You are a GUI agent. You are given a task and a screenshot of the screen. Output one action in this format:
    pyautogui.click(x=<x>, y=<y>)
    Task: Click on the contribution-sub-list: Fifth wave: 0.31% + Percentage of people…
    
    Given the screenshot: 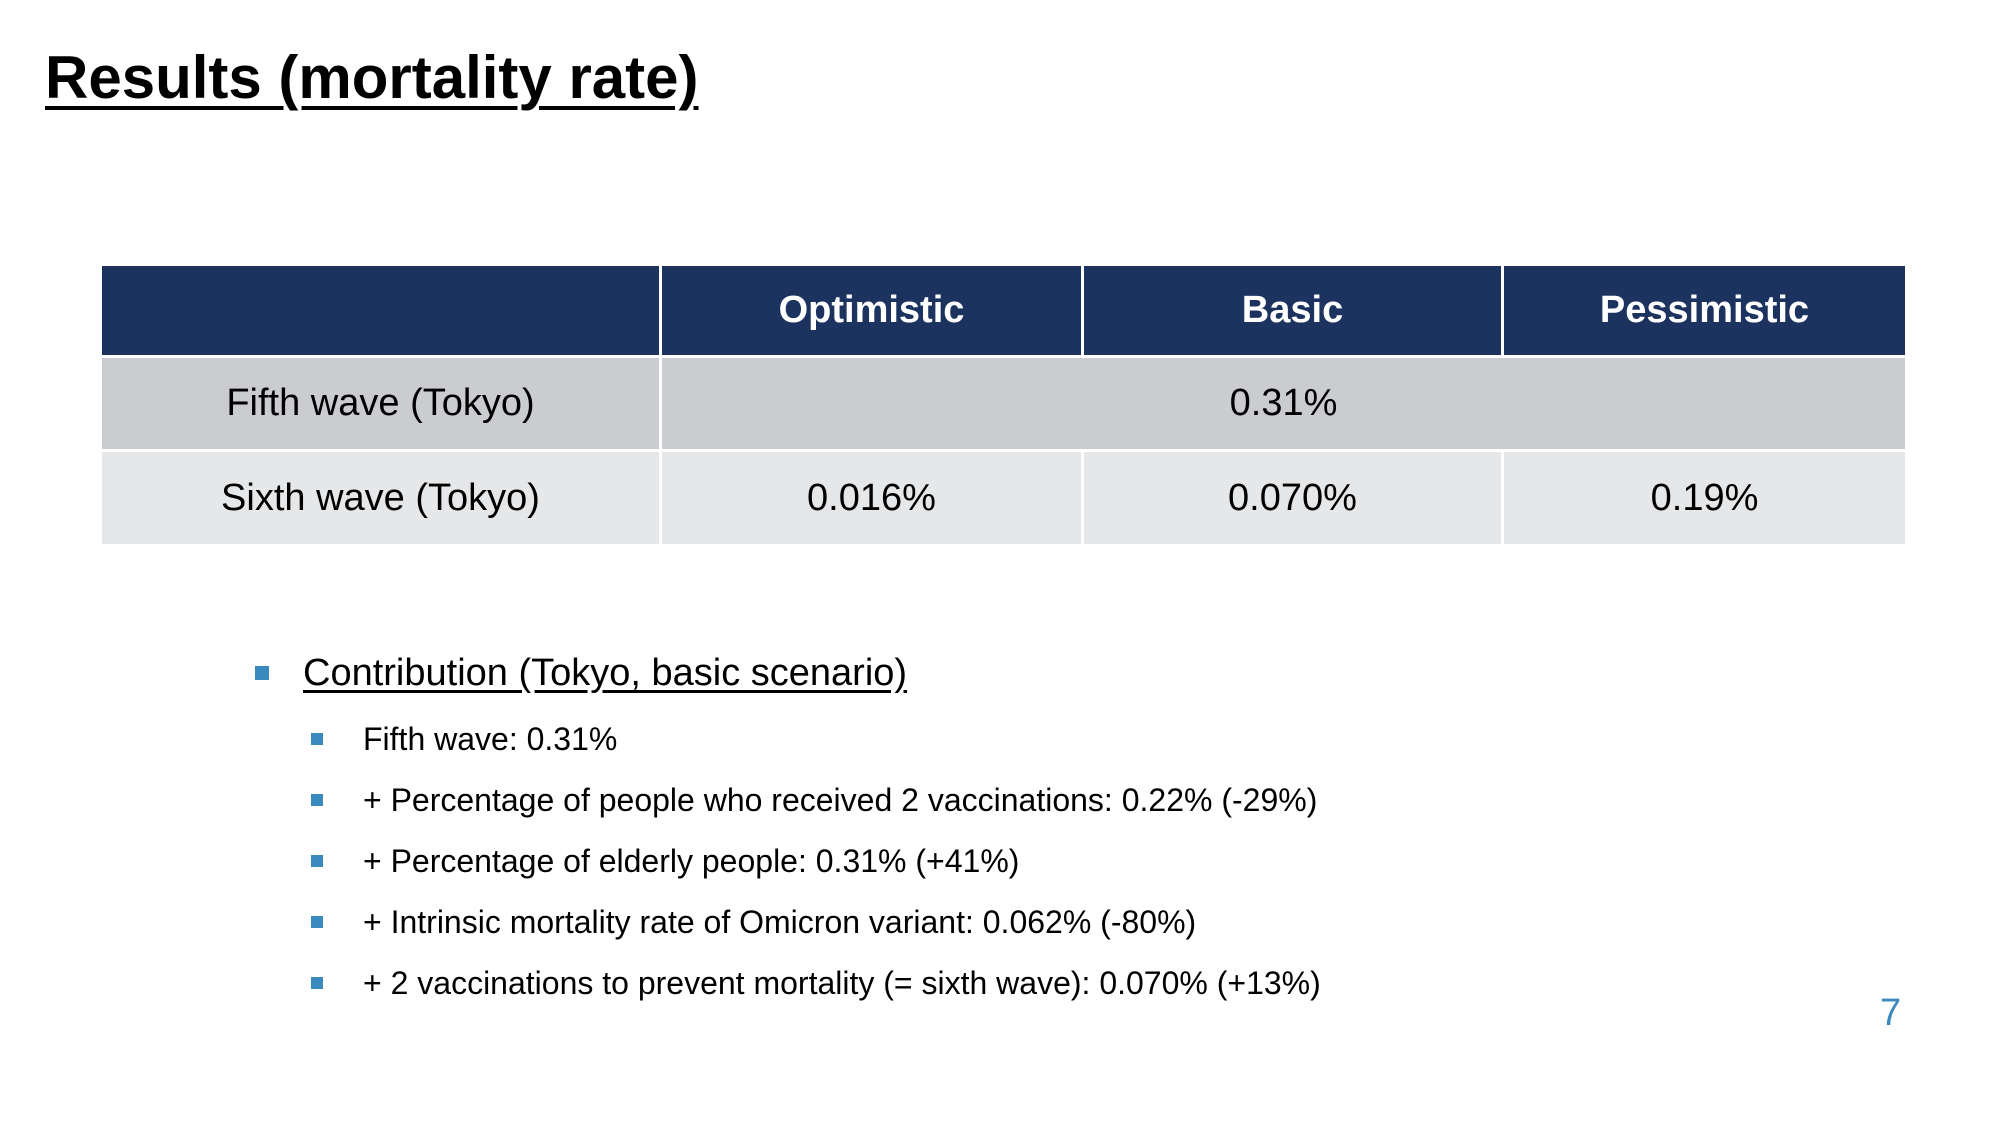 What is the action you would take?
    pyautogui.click(x=816, y=861)
    